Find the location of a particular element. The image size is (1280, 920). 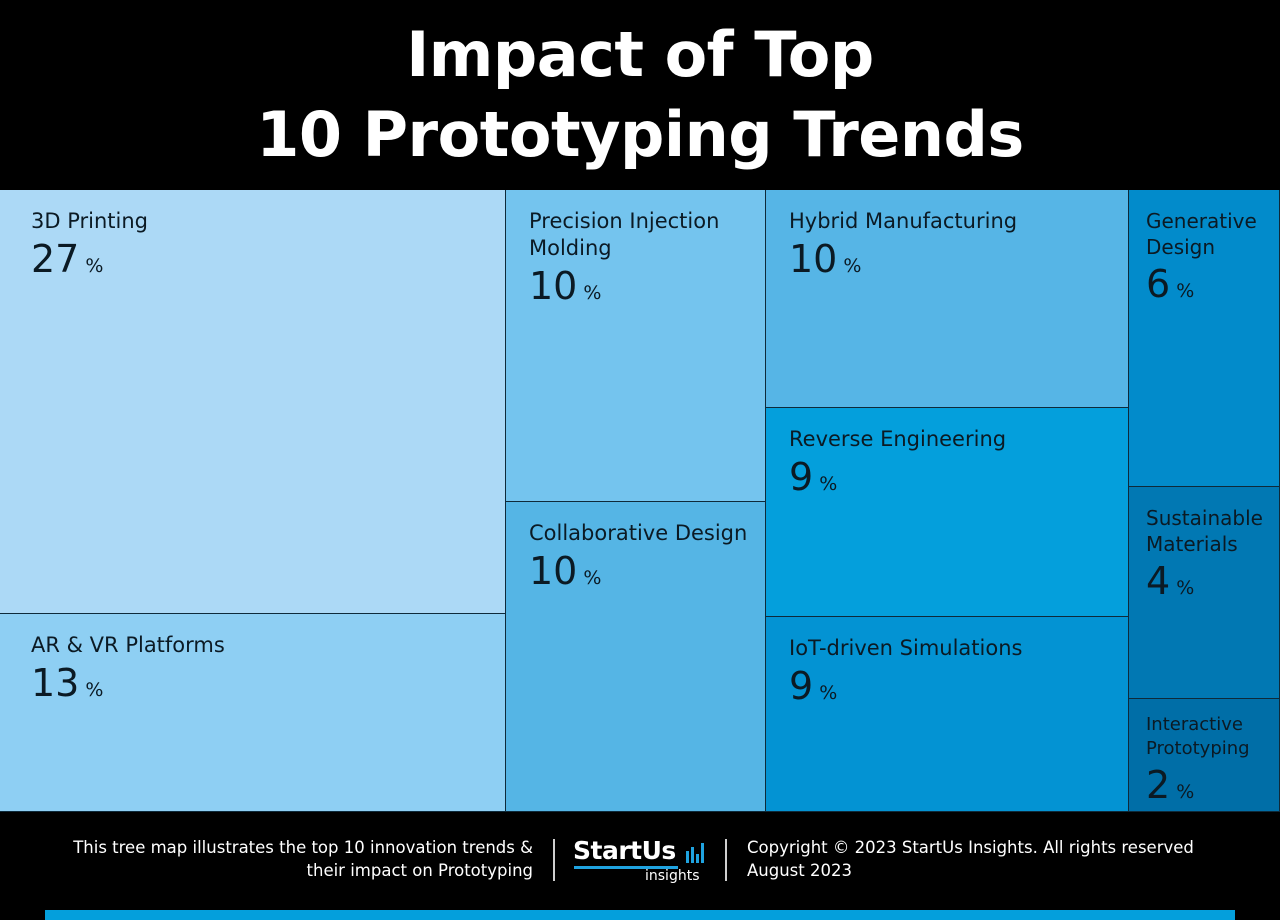

startus-insights-logo: StartUs insights is located at coordinates (643, 861).